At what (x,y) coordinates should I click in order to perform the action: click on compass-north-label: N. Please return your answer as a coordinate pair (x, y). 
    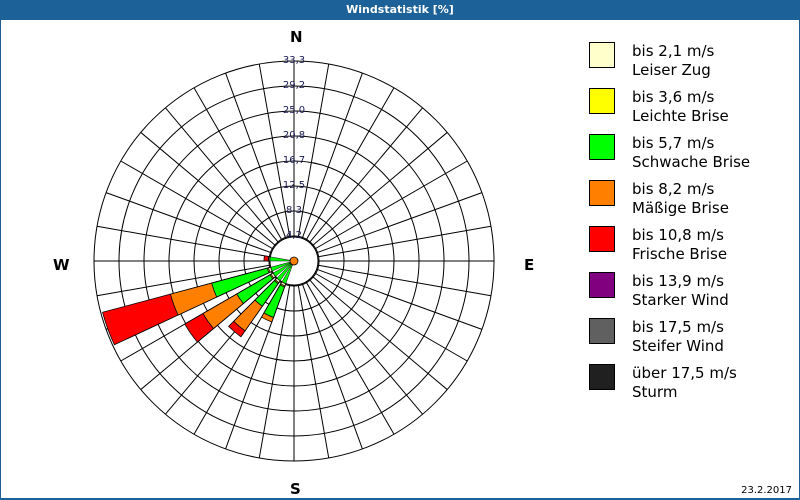
    Looking at the image, I should click on (296, 37).